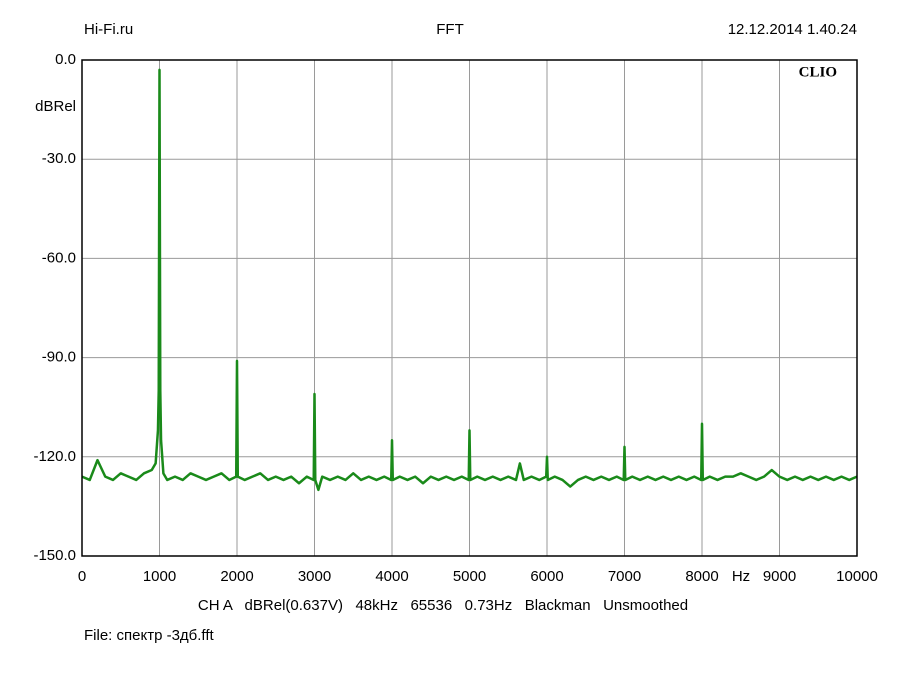  I want to click on y-tick-label: -150.0, so click(54, 555).